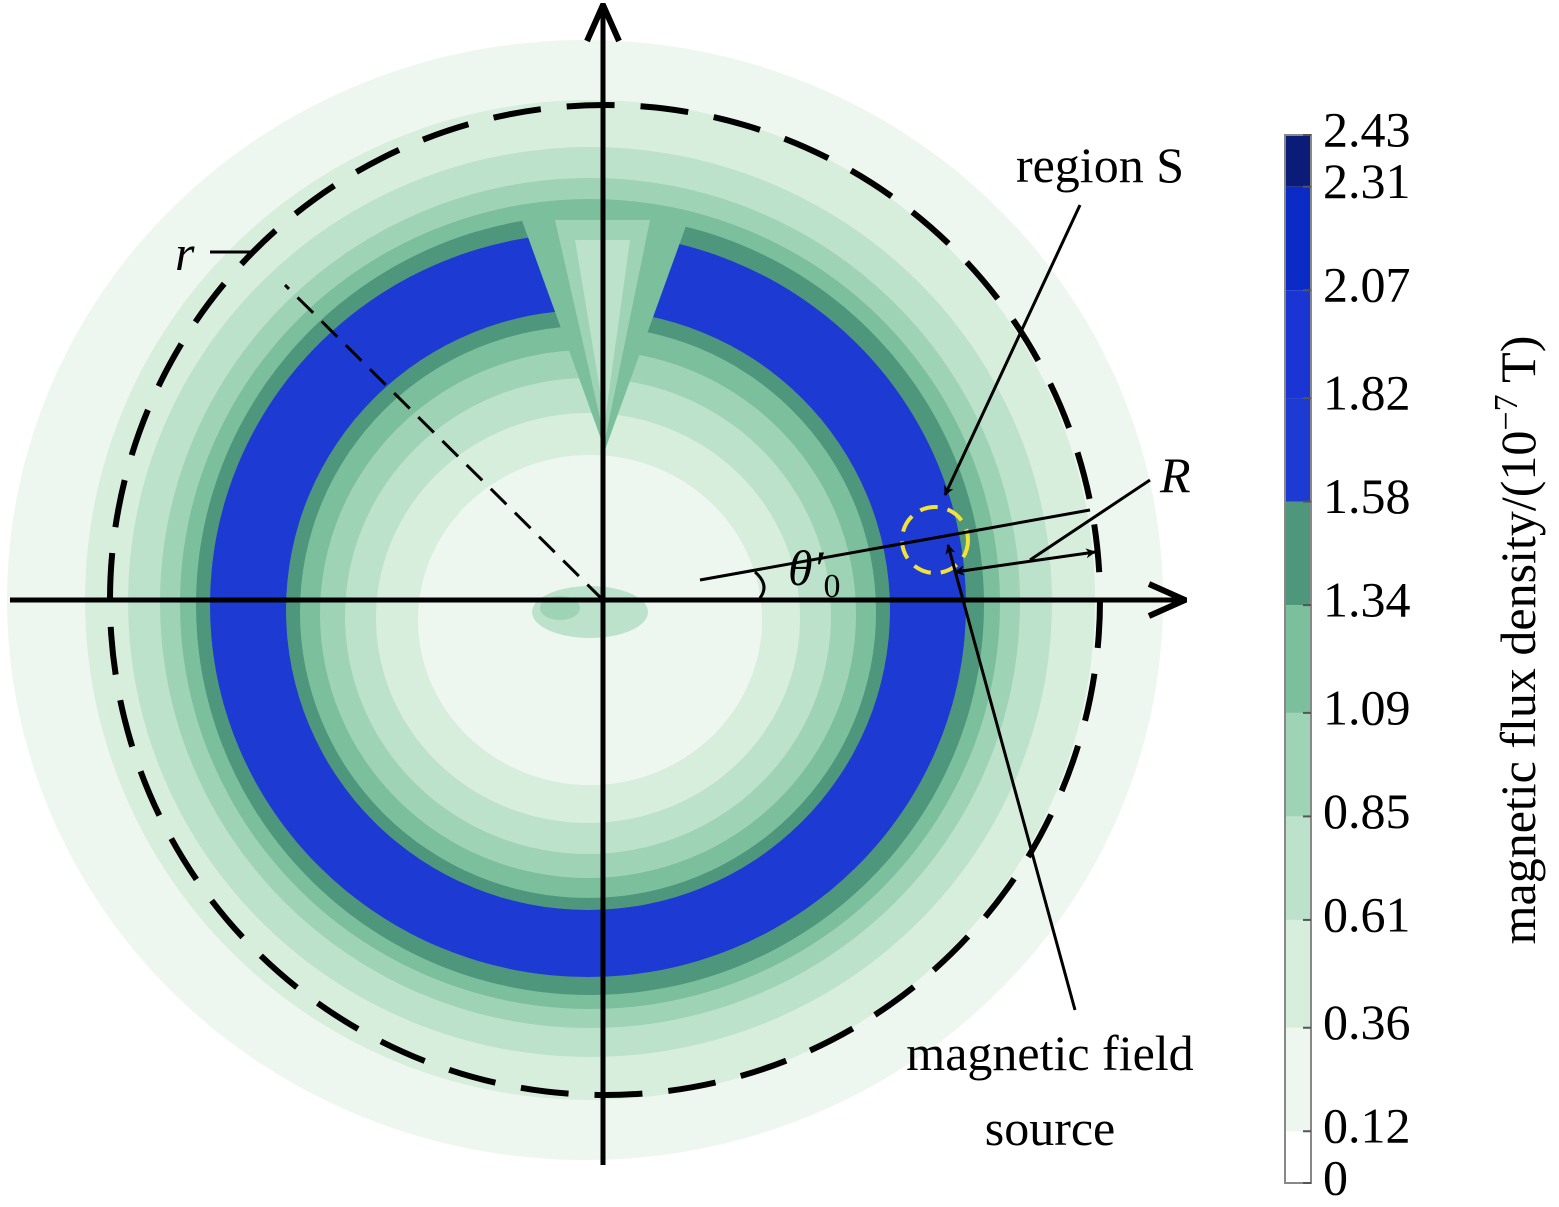  Describe the element at coordinates (1367, 496) in the screenshot. I see `colorbar-tick-label: 1.58` at that location.